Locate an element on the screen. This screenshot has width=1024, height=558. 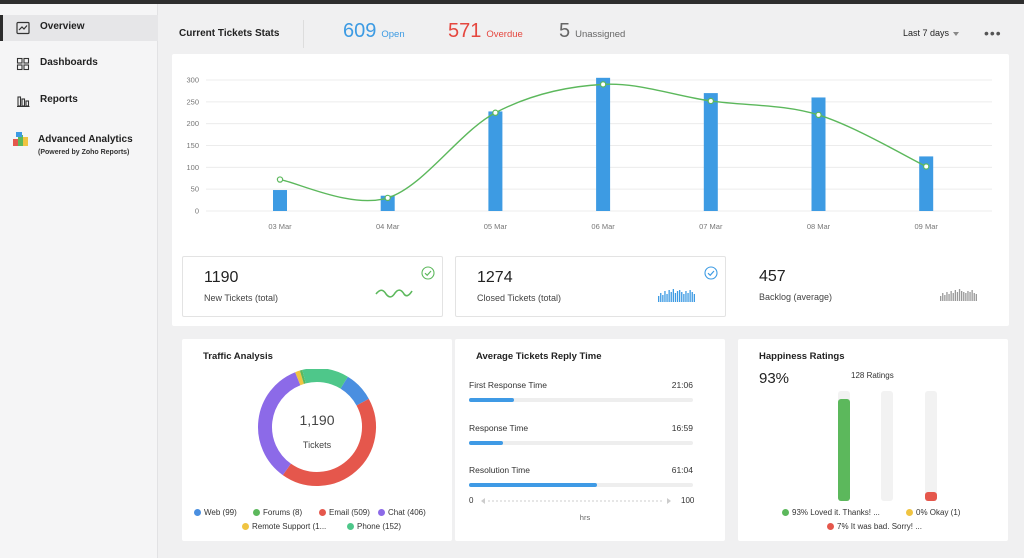
reply-label: Resolution Time is located at coordinates (499, 470).